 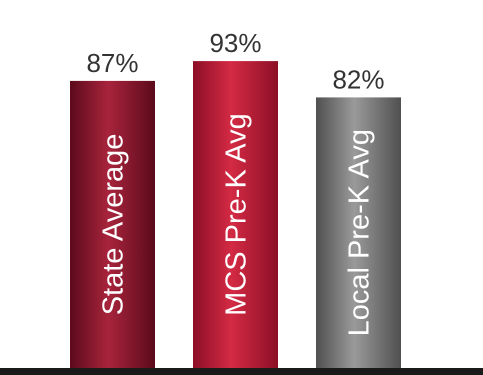 I want to click on value-label-mcs-pre-k-avg: 93%, so click(x=235, y=43).